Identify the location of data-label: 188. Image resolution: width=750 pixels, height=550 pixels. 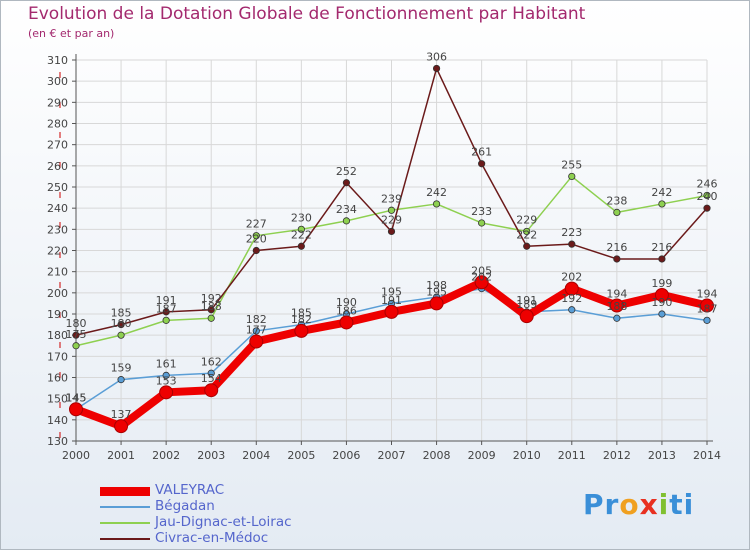
(211, 306).